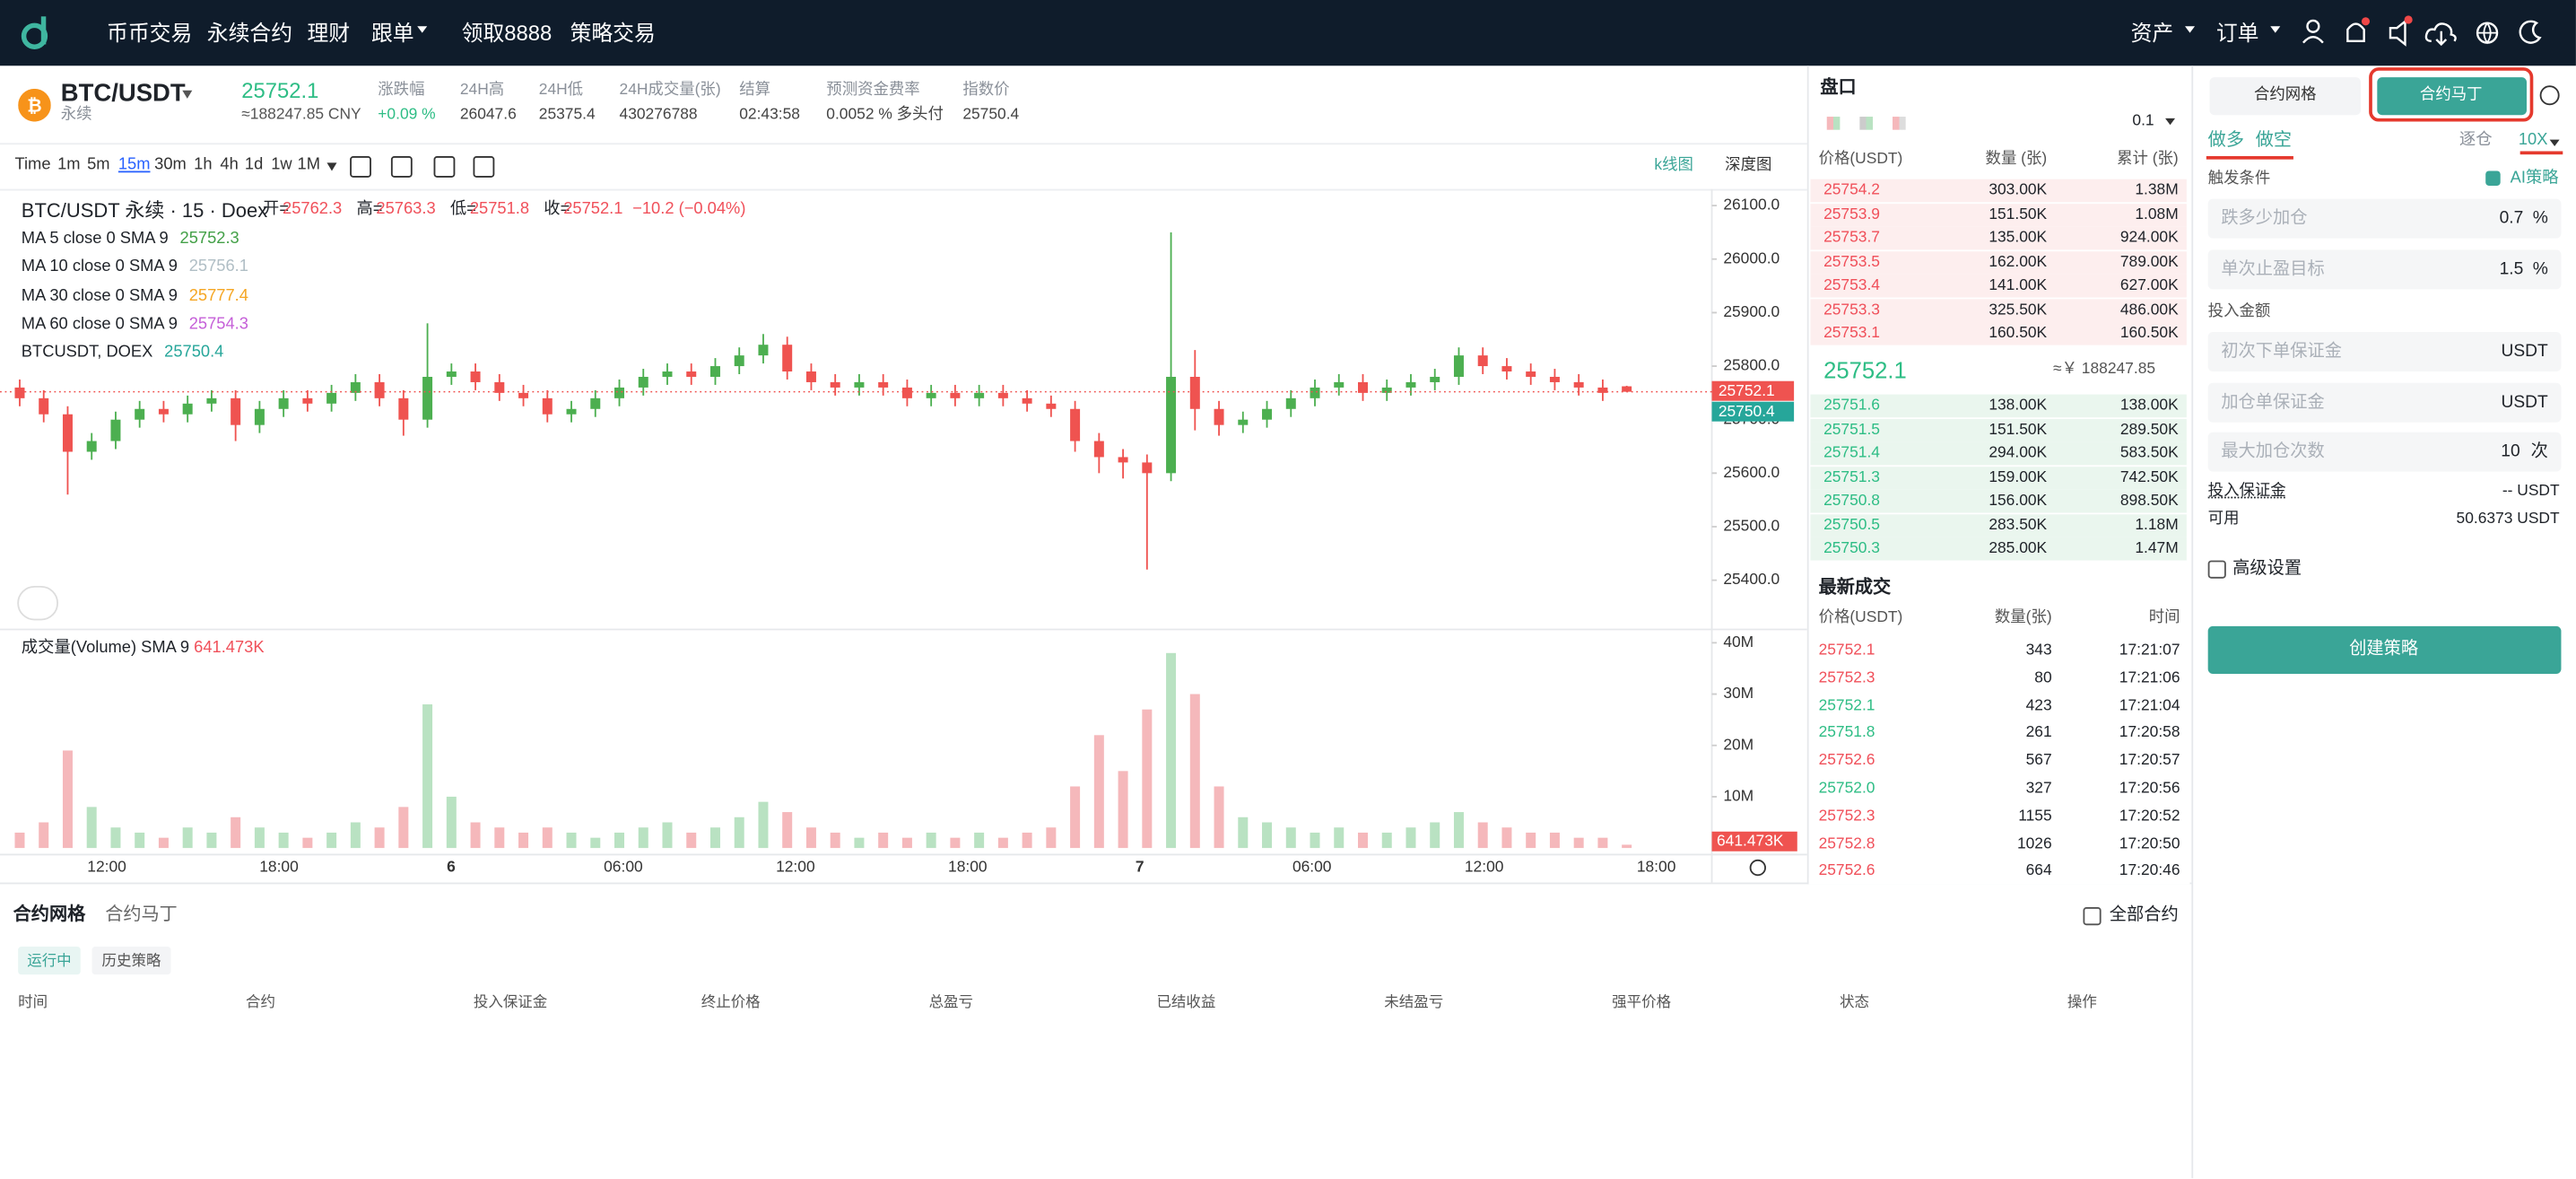 This screenshot has width=2576, height=1179. Describe the element at coordinates (2143, 121) in the screenshot. I see `precision: 0.1` at that location.